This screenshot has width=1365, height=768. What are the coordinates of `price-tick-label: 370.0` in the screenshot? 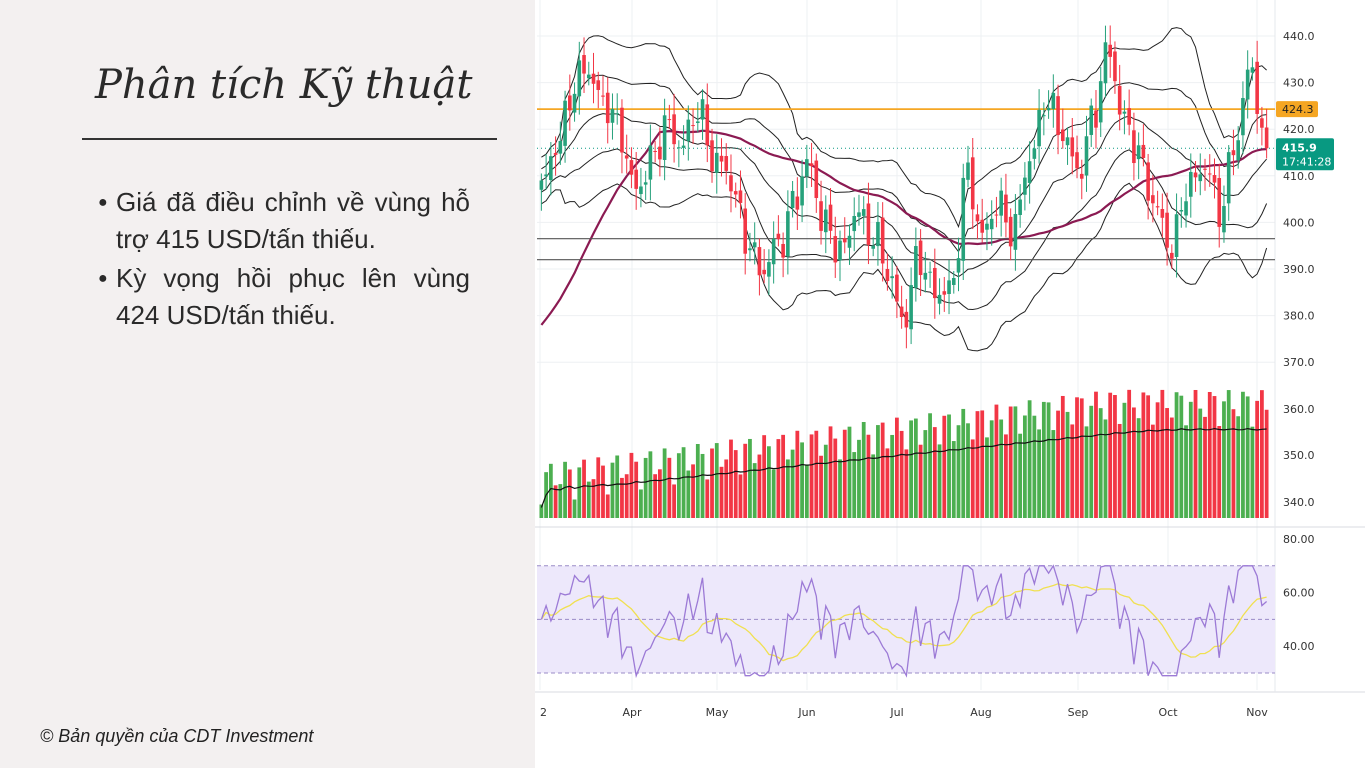 It's located at (1299, 362).